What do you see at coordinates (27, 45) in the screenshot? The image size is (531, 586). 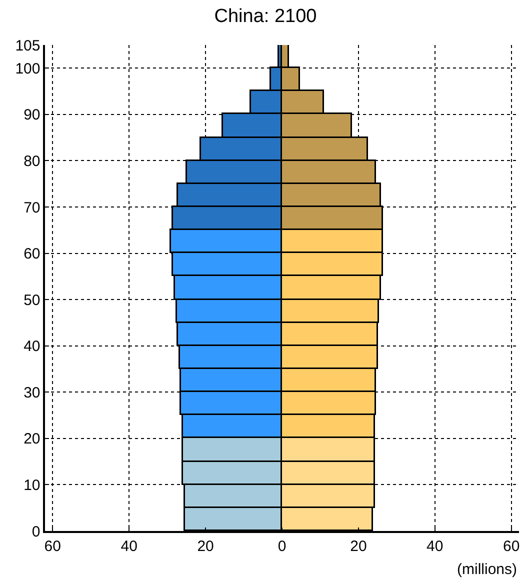 I see `y-tick-label: 105` at bounding box center [27, 45].